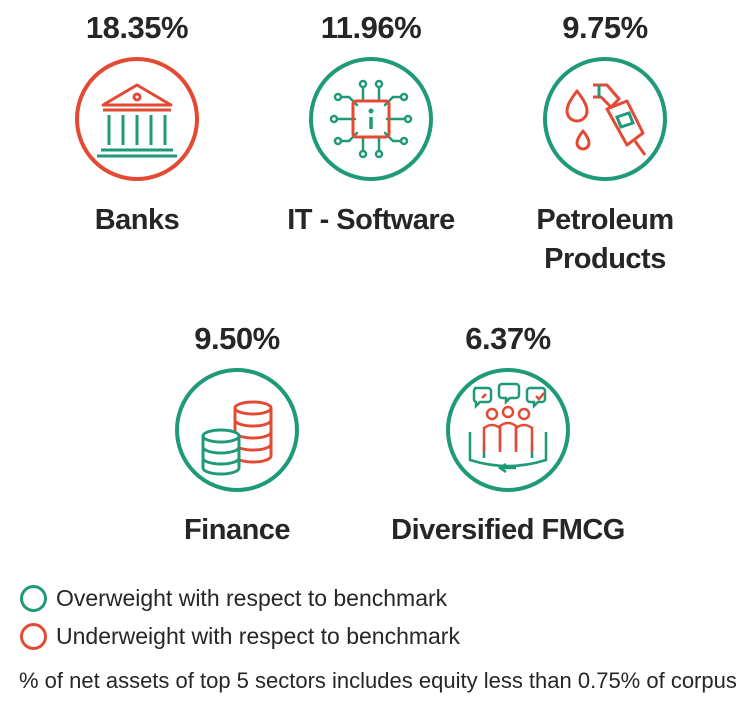 Image resolution: width=742 pixels, height=709 pixels. Describe the element at coordinates (371, 27) in the screenshot. I see `sector-percent-it-software: 11.96%` at that location.